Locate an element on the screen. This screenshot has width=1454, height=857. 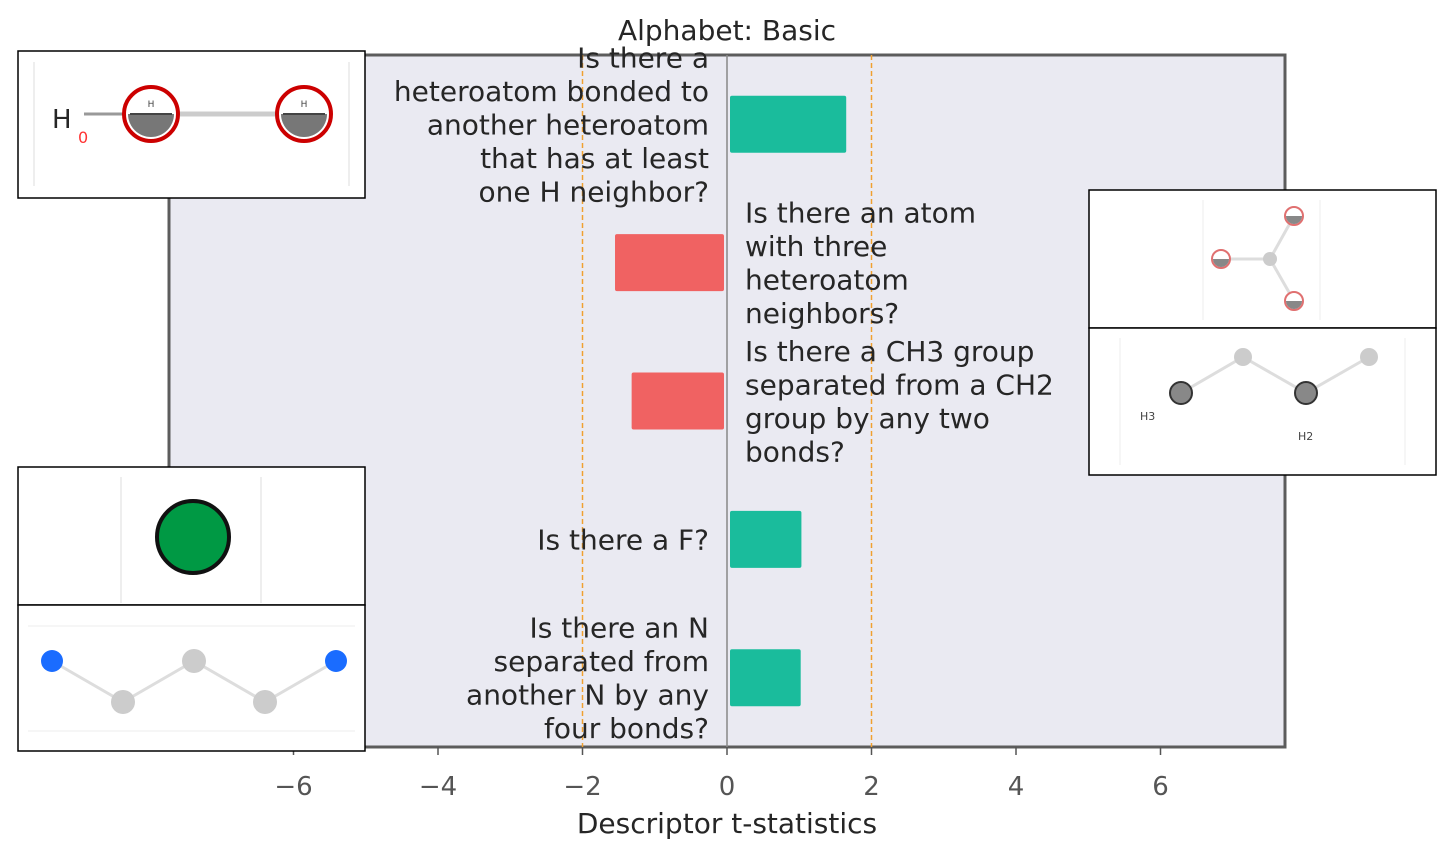
bar-label-line: Is there a F? is located at coordinates (623, 539).